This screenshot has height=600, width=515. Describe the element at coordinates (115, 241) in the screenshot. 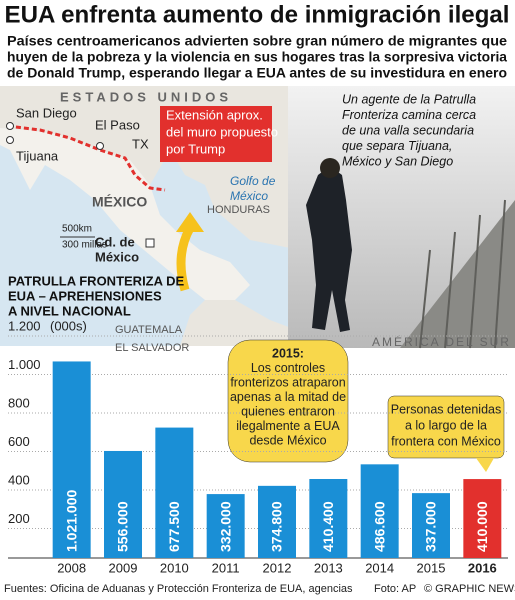

I see `capital-label: Cd. de` at that location.